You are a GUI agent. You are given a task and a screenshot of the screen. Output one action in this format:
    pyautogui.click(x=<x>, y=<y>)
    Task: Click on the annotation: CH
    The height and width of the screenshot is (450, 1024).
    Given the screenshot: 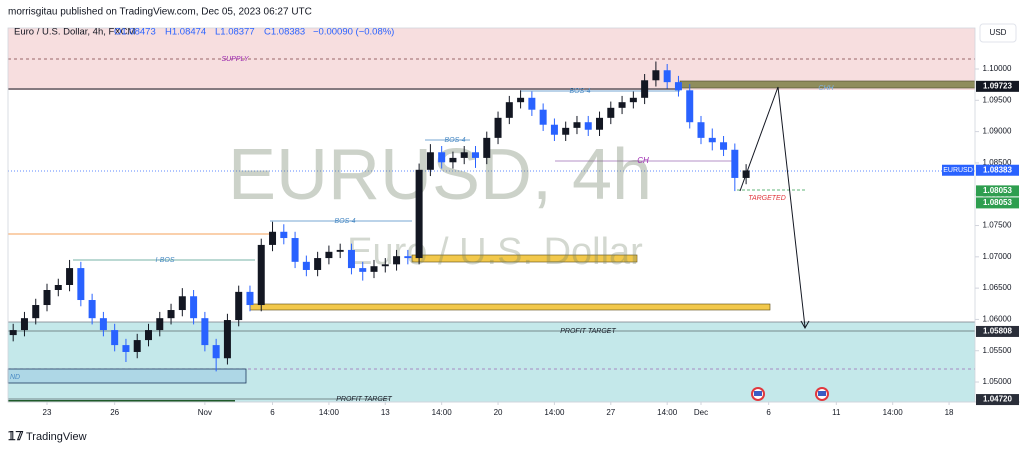 What is the action you would take?
    pyautogui.click(x=643, y=160)
    